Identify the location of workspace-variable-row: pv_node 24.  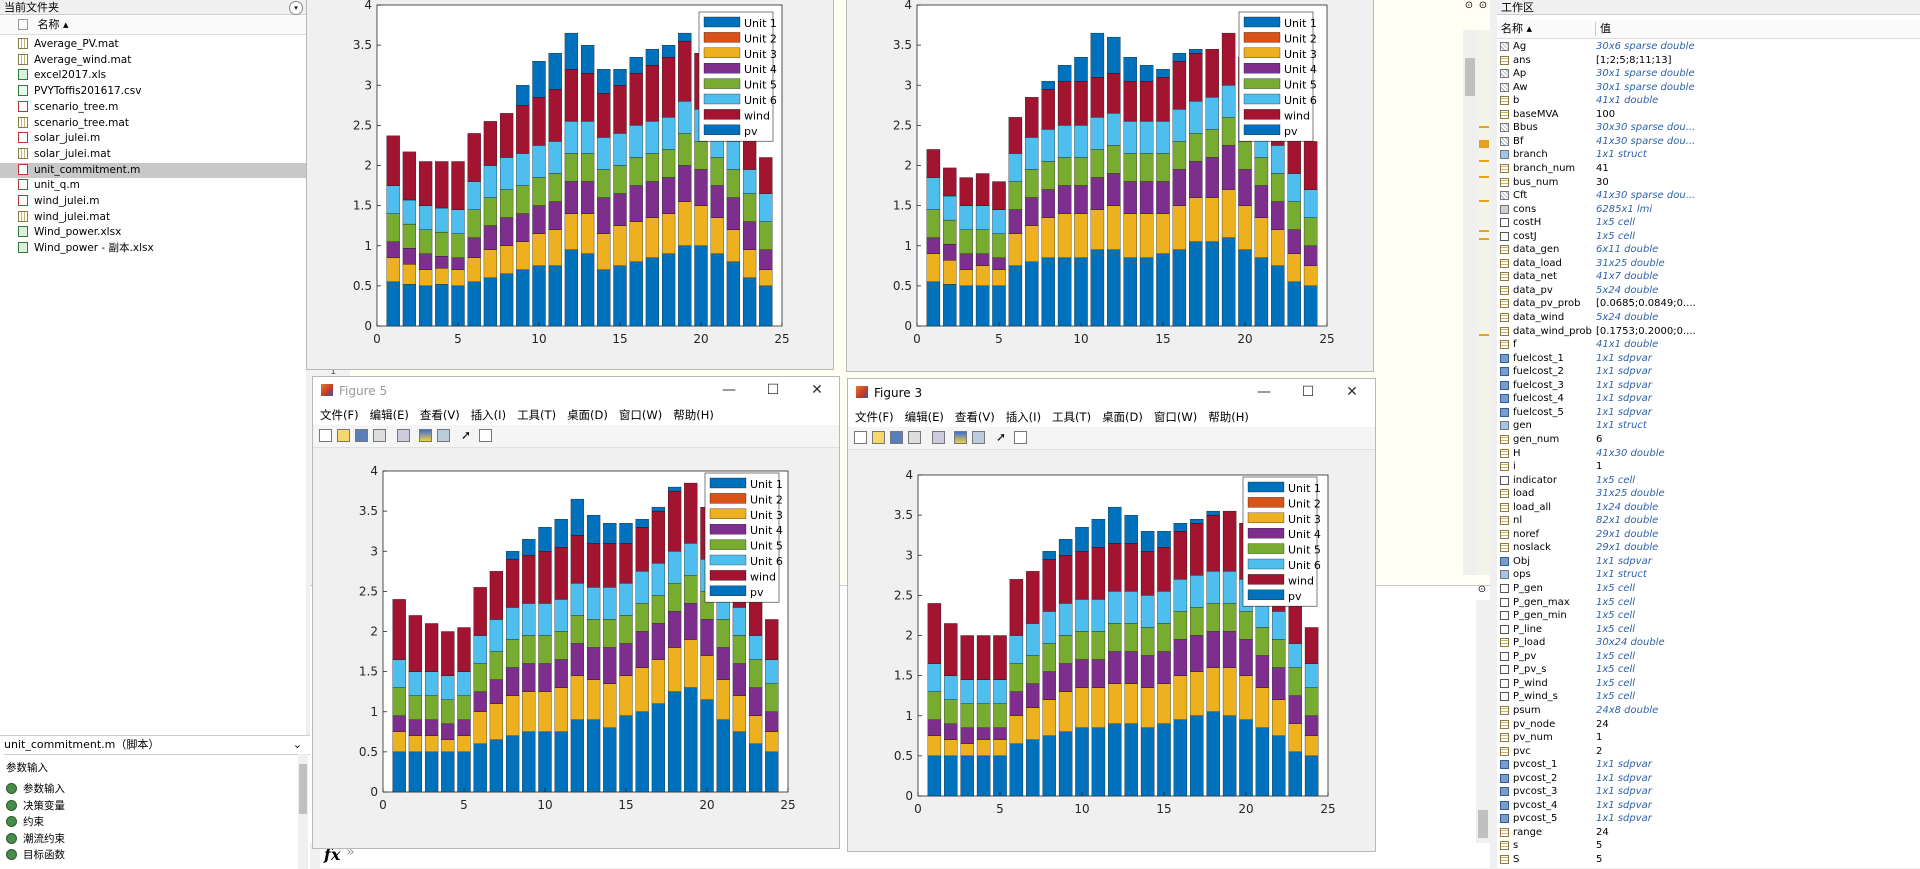
(1708, 725).